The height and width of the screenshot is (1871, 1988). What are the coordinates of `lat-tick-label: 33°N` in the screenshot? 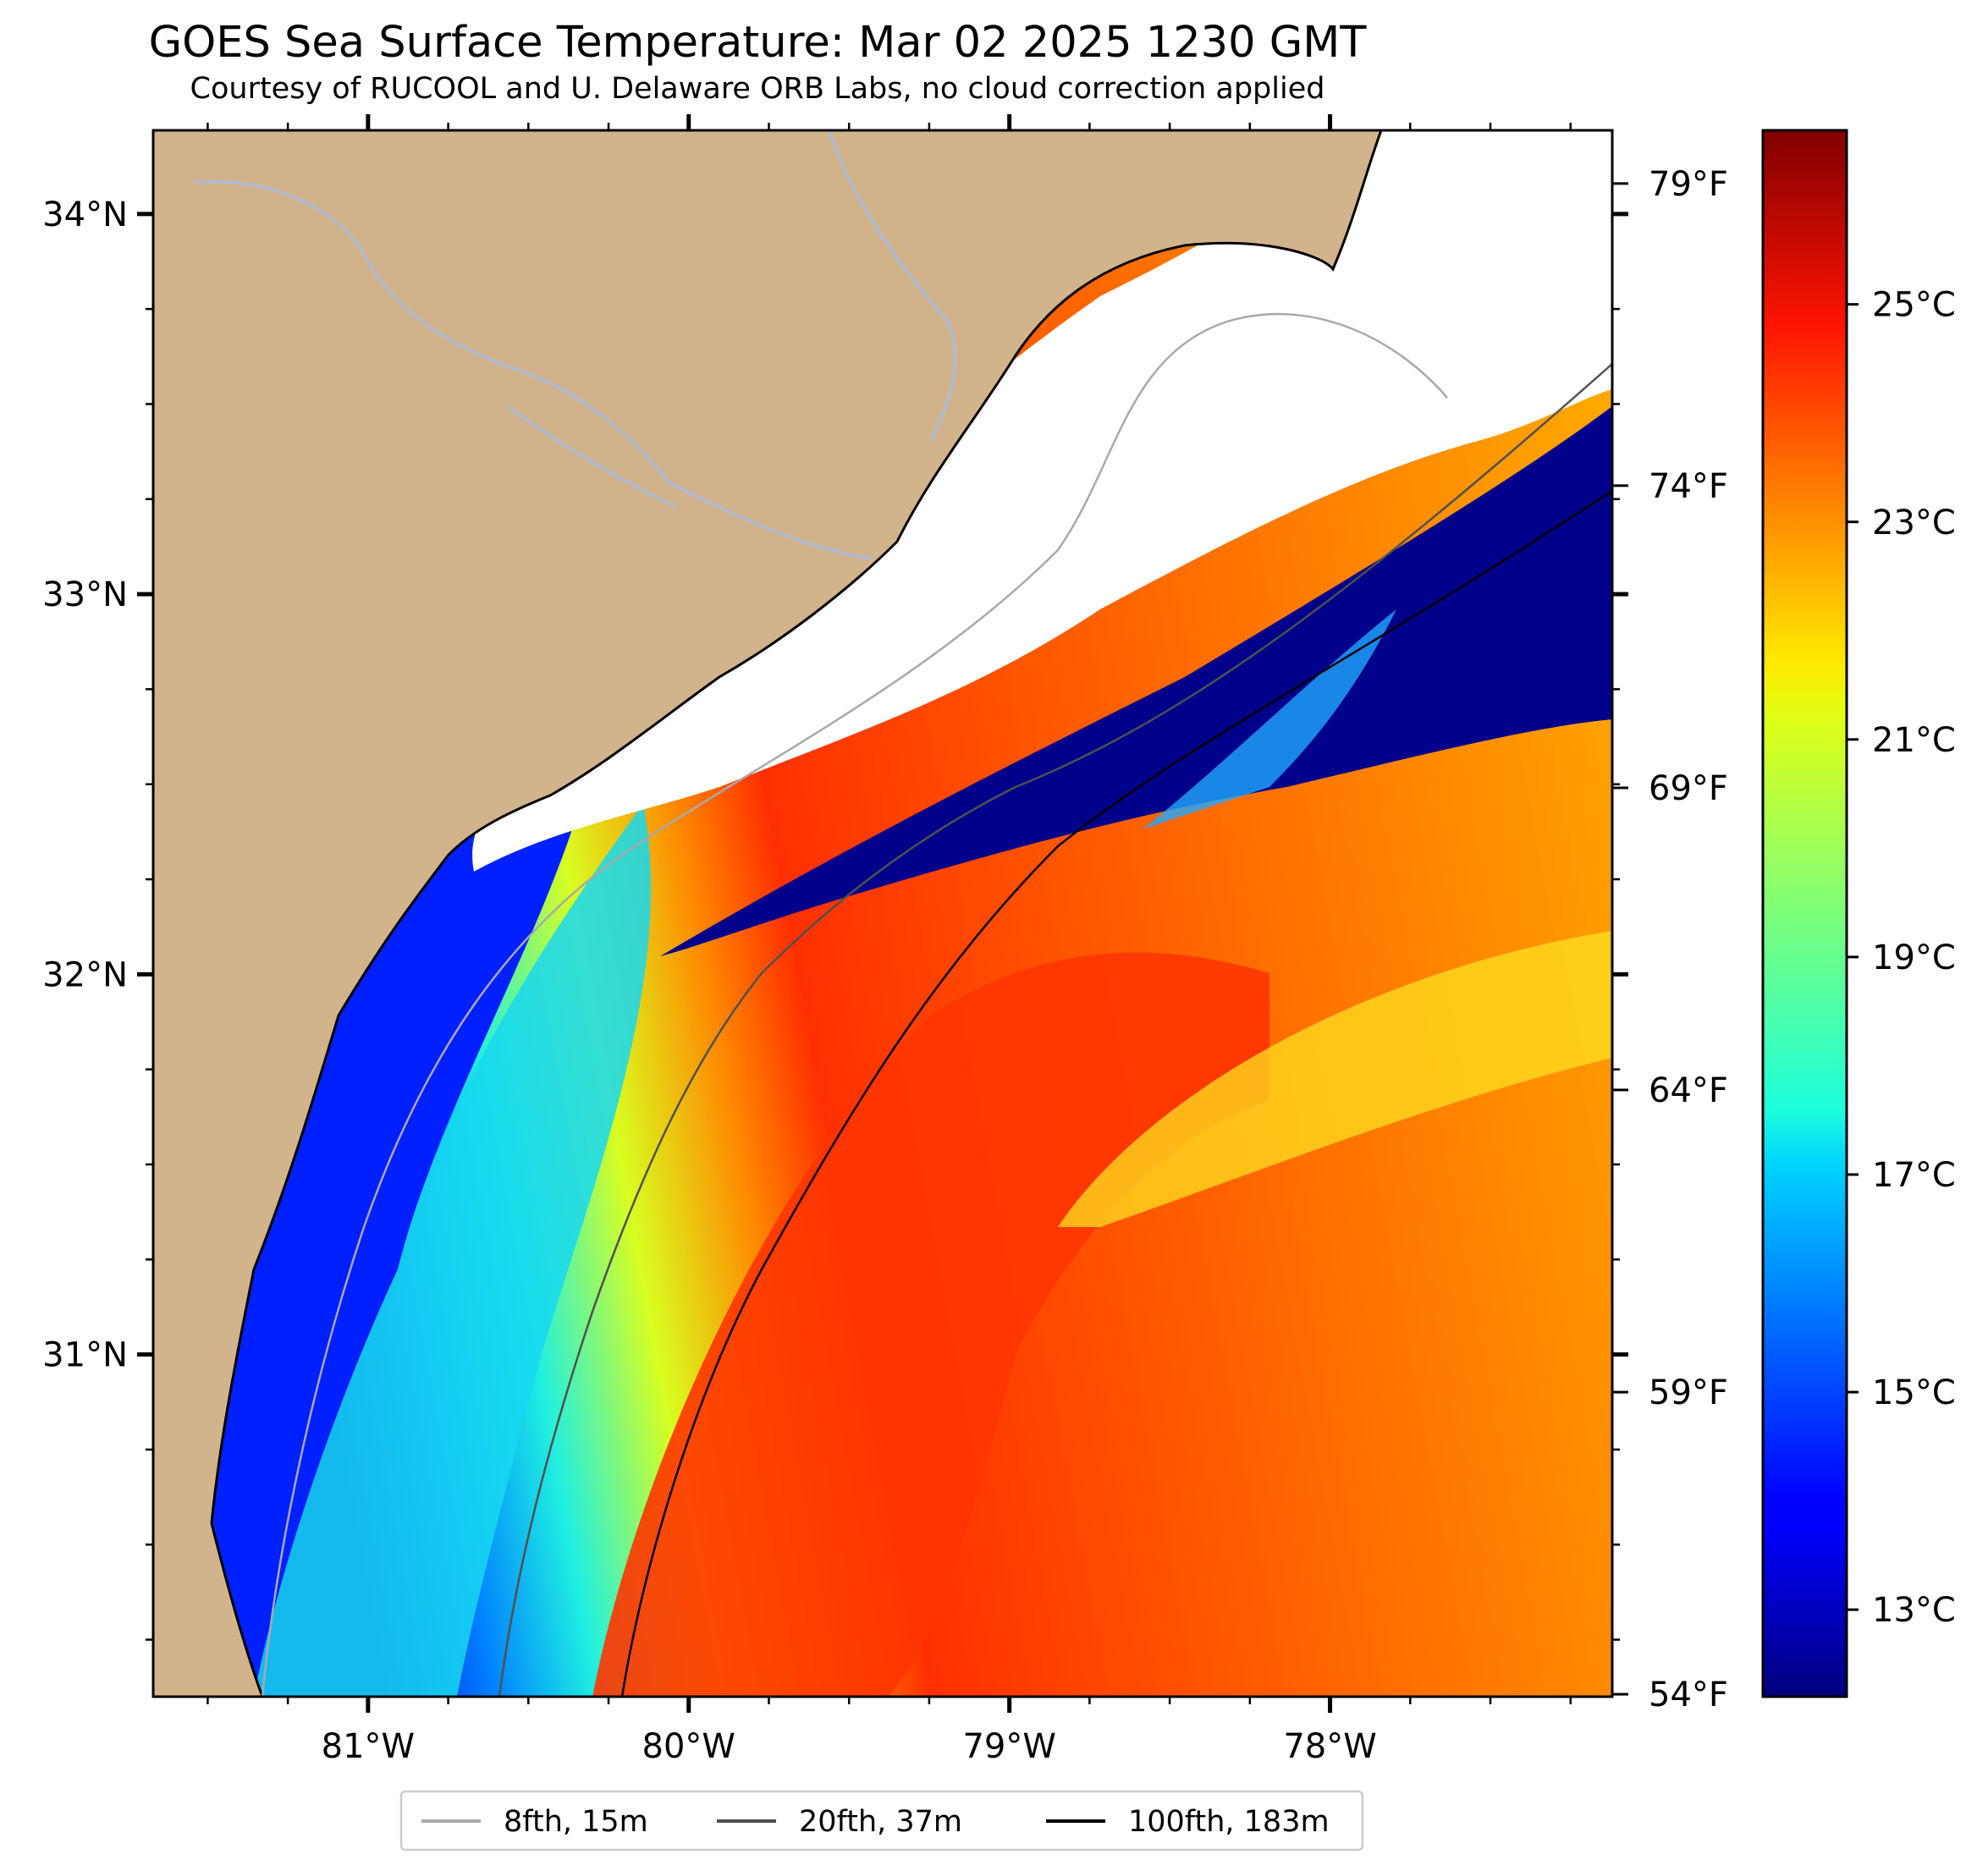 It's located at (85, 594).